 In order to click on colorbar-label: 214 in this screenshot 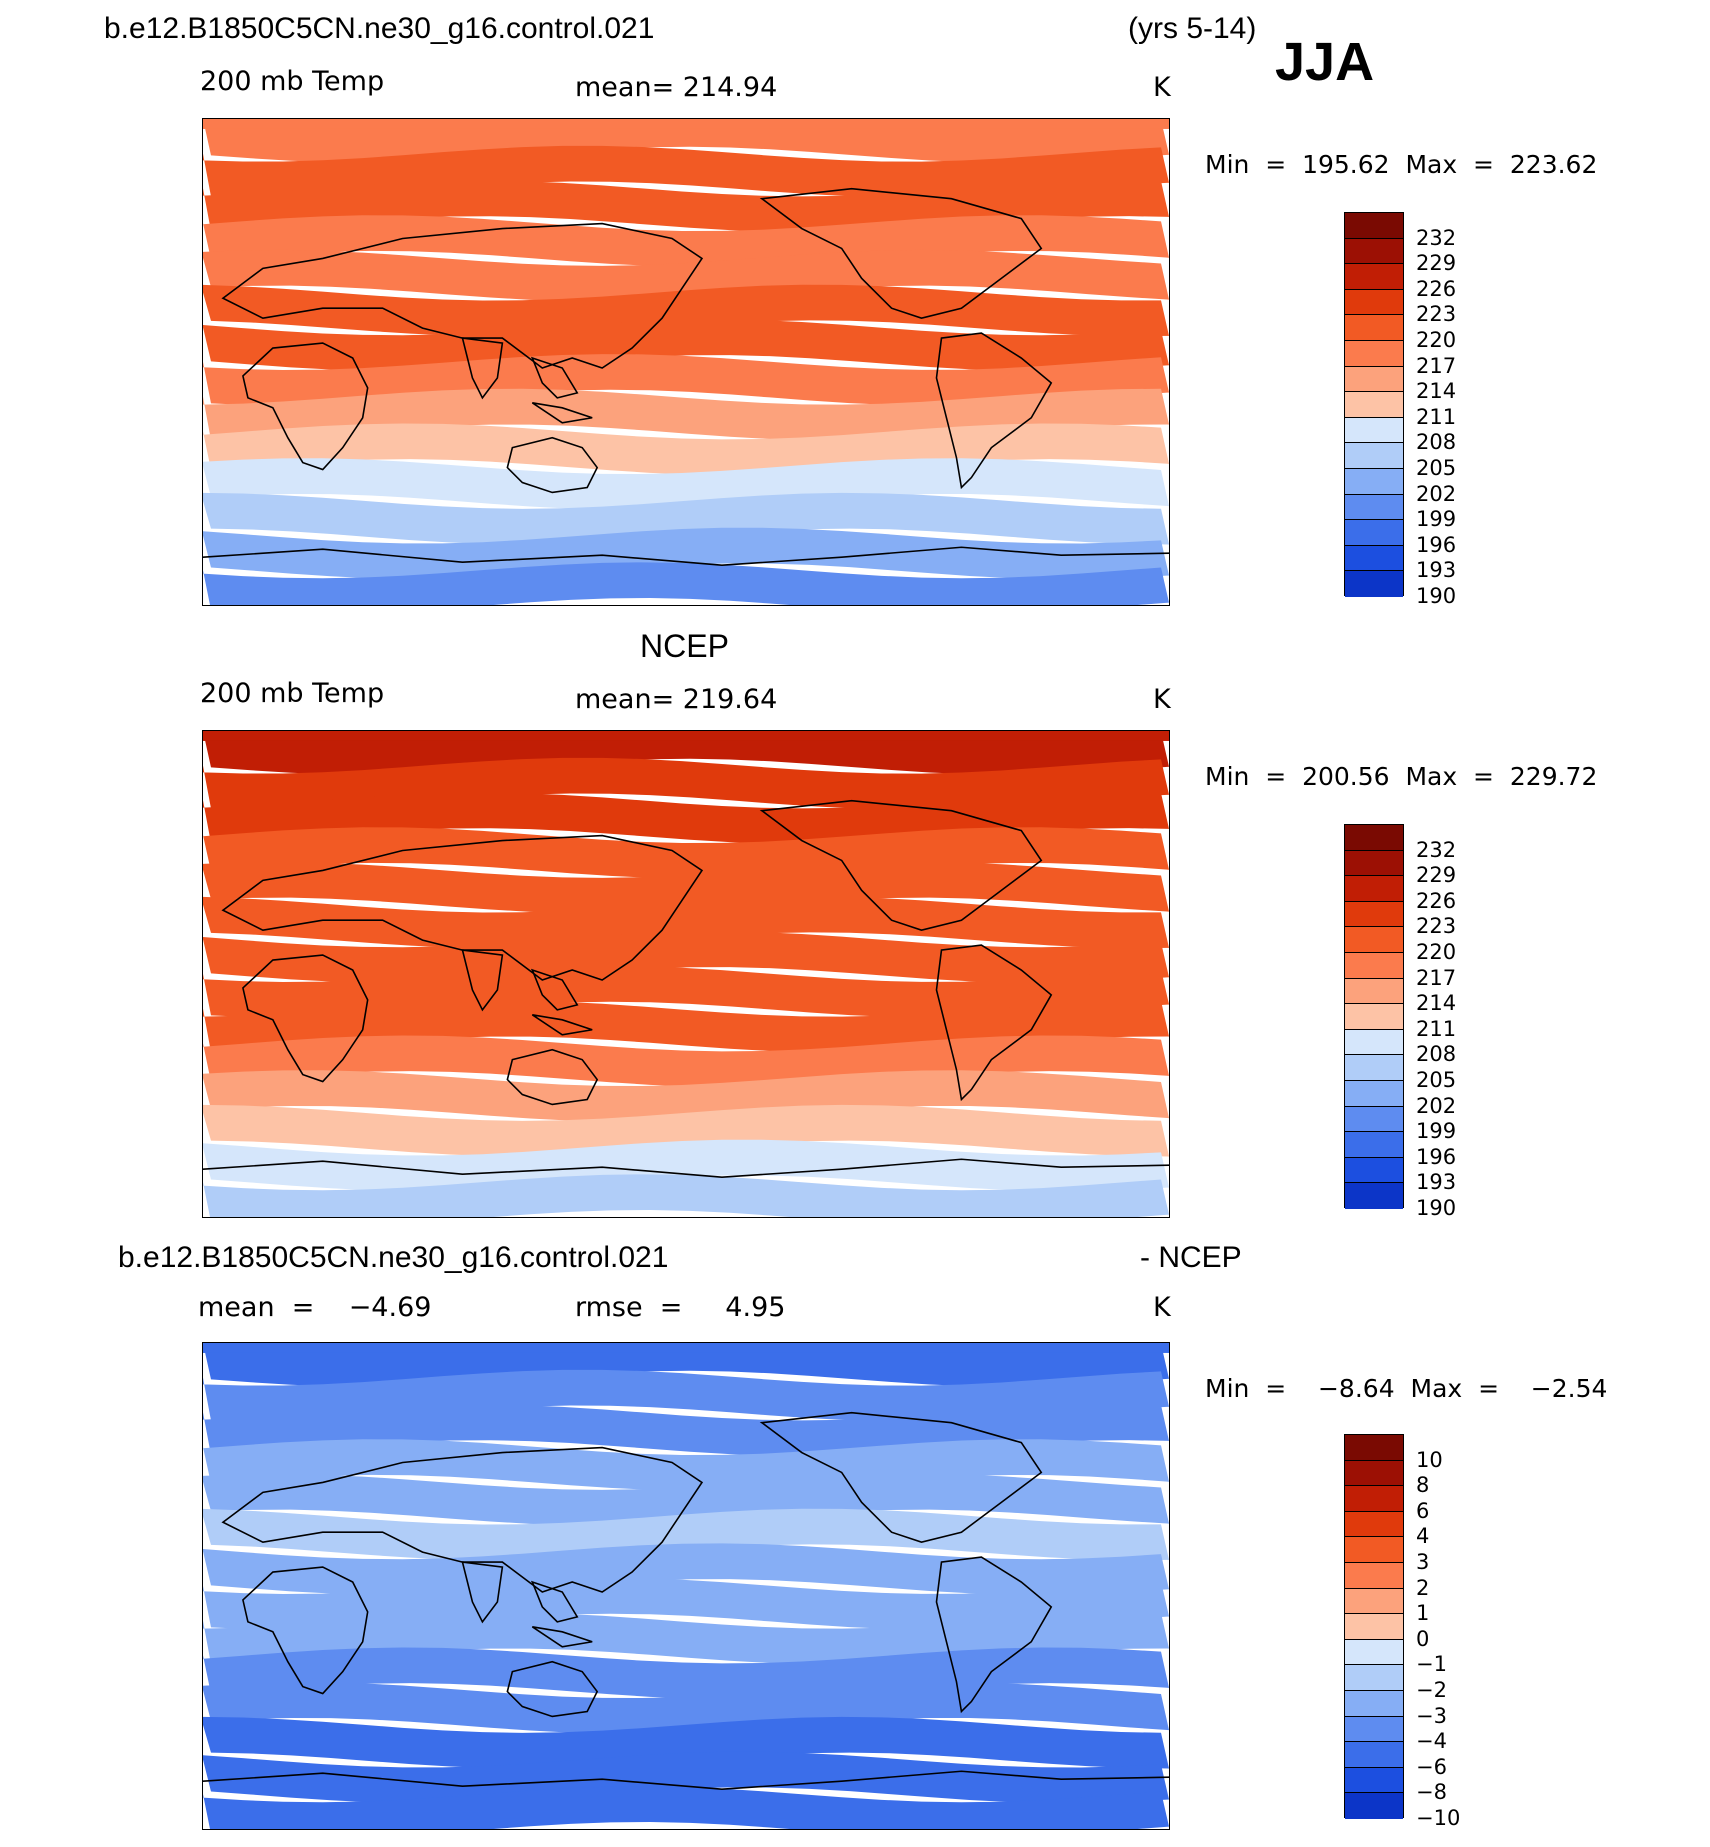, I will do `click(1436, 391)`.